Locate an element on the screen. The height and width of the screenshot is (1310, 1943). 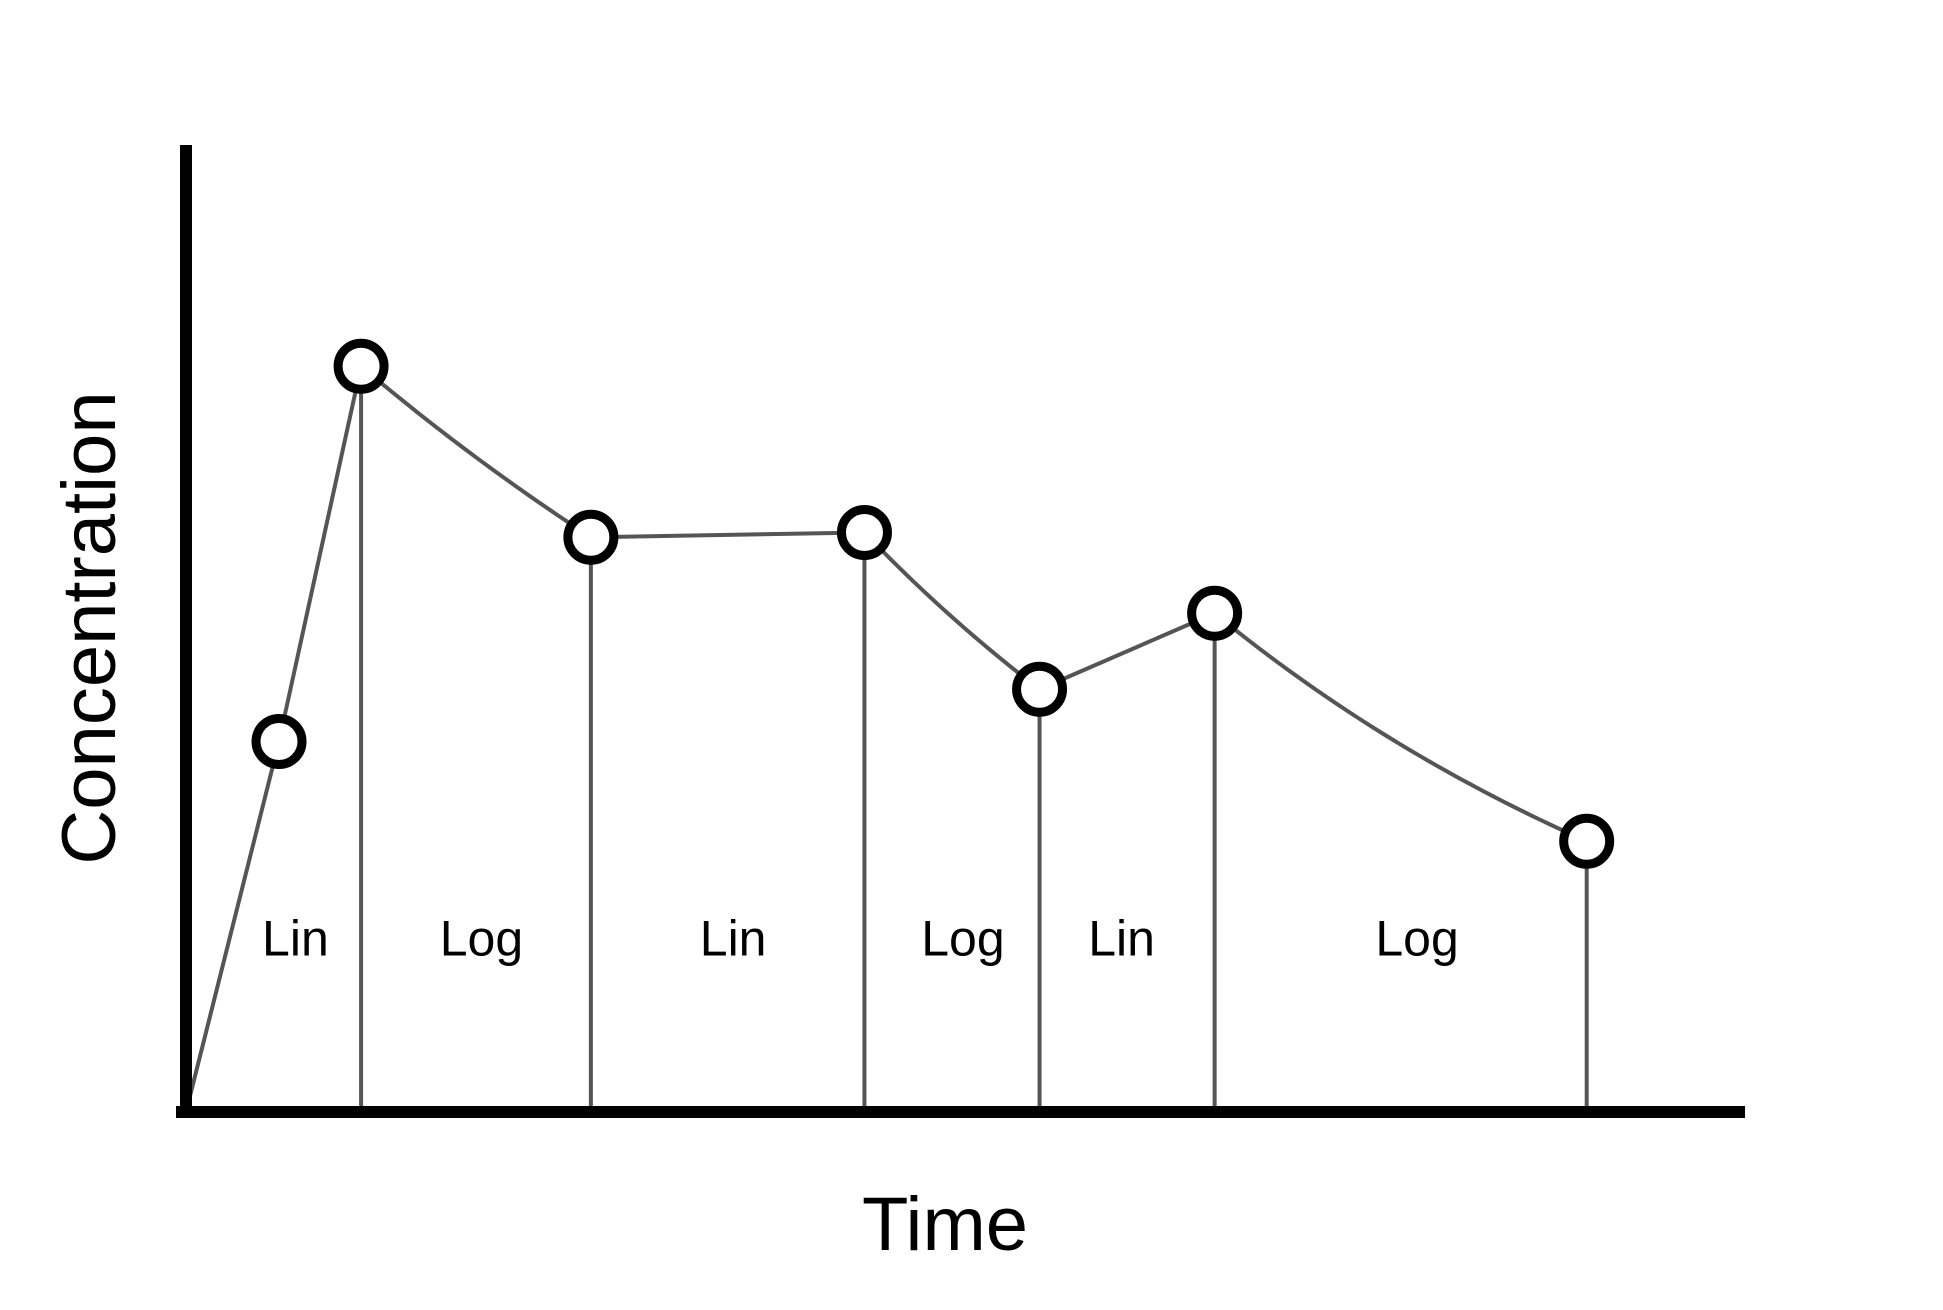
x-axis-title: Time is located at coordinates (945, 1224).